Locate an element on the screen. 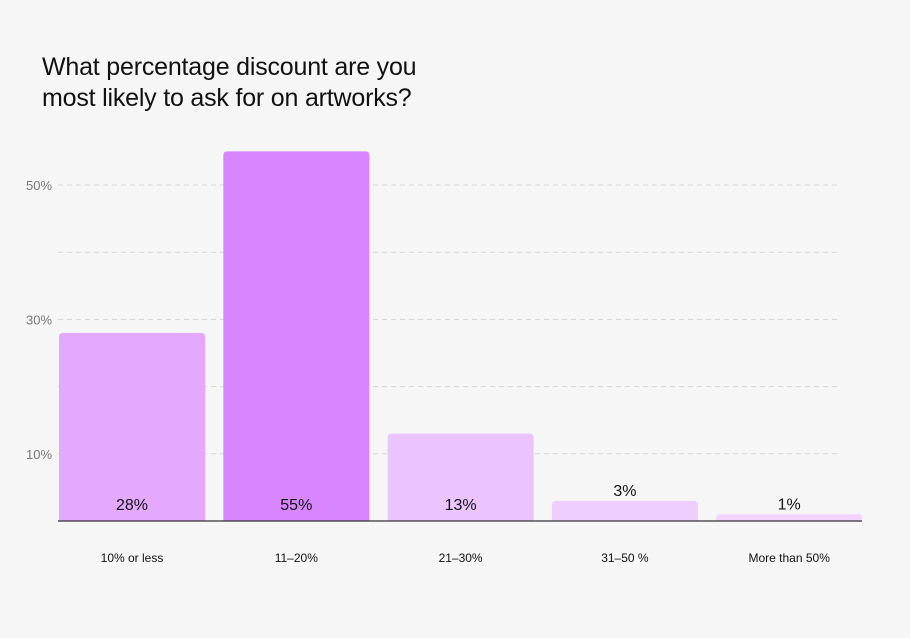 The height and width of the screenshot is (638, 910). category-label: 31–50 % is located at coordinates (625, 558).